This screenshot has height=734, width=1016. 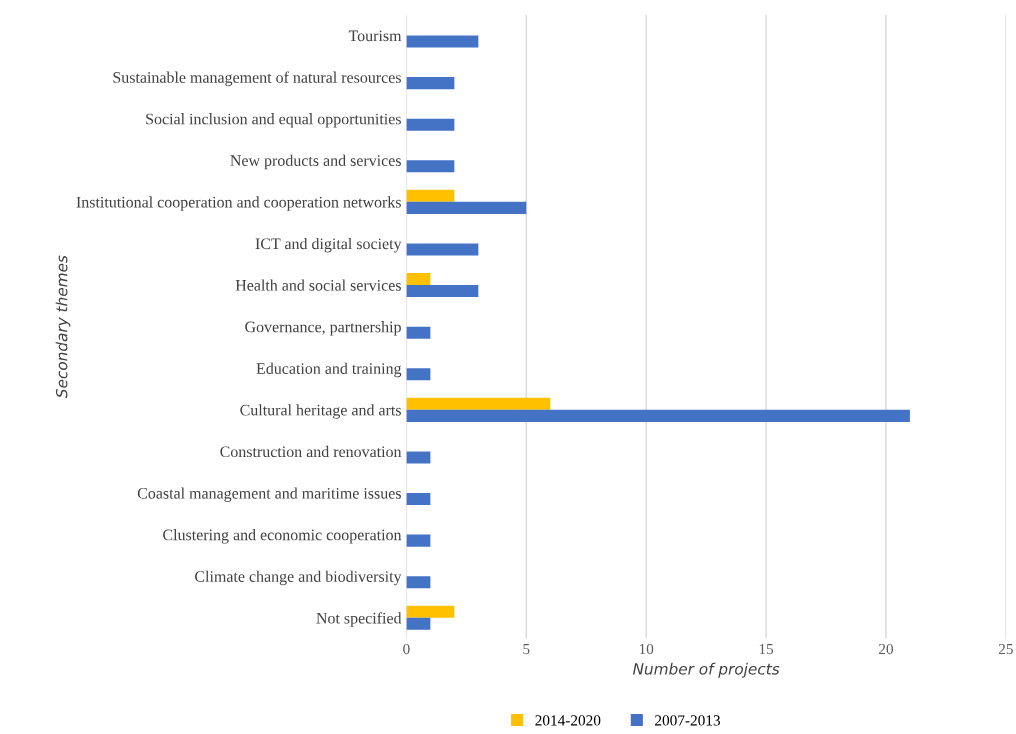 What do you see at coordinates (706, 670) in the screenshot?
I see `x-axis-title: Number of projects` at bounding box center [706, 670].